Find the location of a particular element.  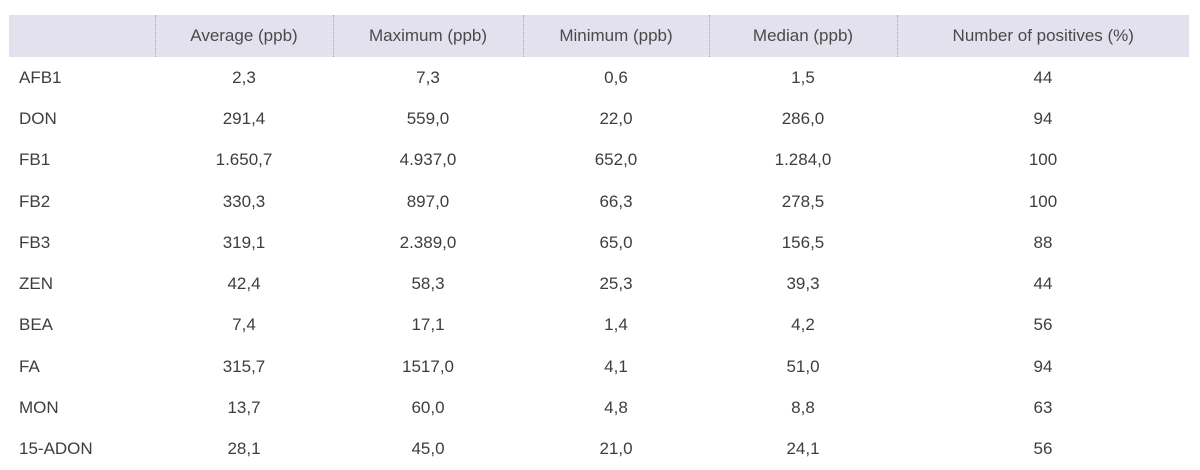

maximum-cell: 1517,0 is located at coordinates (428, 366).